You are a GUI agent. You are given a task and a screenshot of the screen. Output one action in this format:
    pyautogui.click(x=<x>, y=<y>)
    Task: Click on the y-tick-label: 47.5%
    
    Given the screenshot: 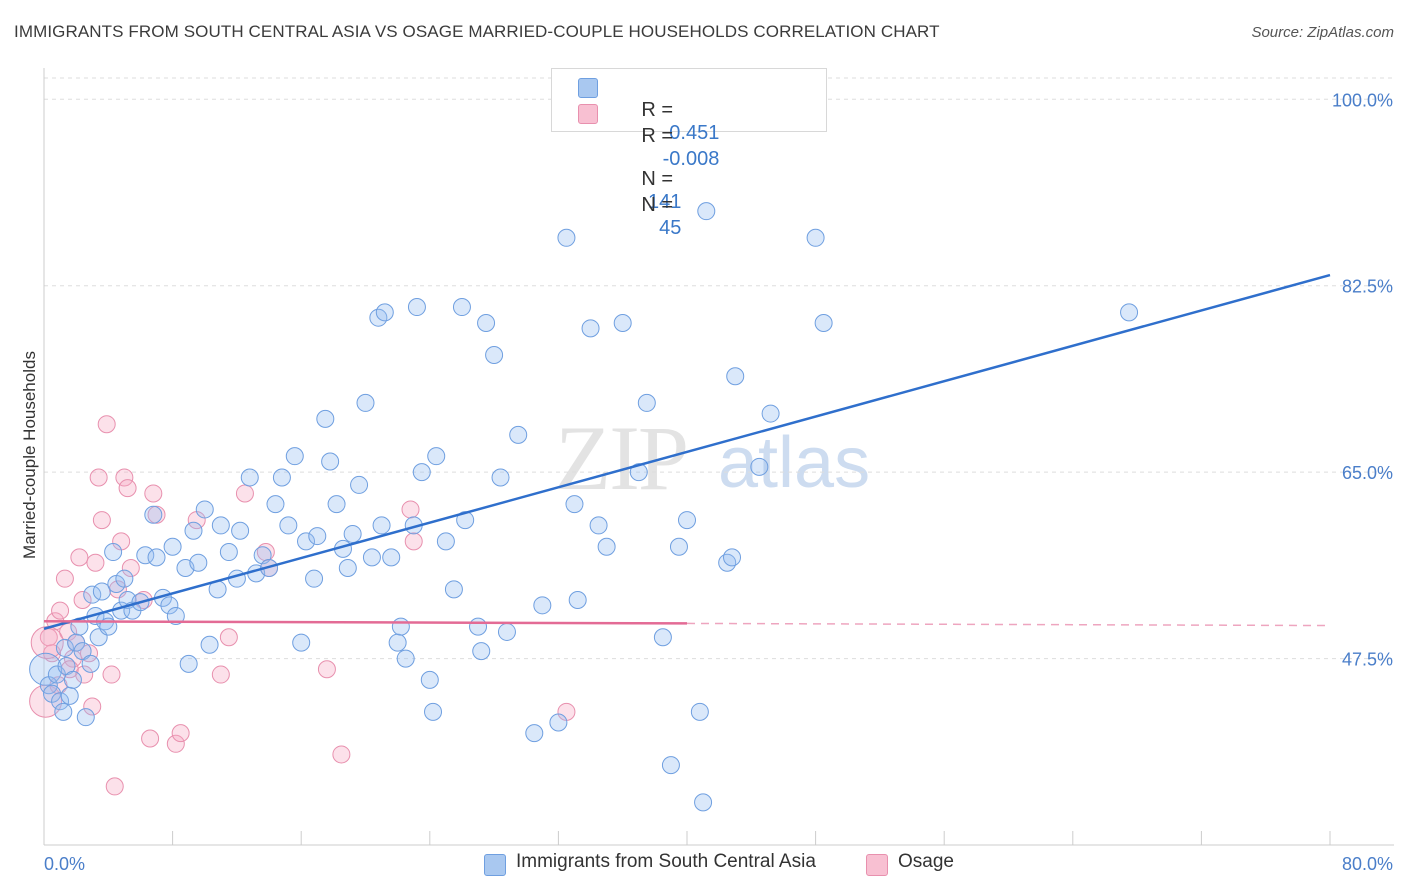 What is the action you would take?
    pyautogui.click(x=1367, y=660)
    